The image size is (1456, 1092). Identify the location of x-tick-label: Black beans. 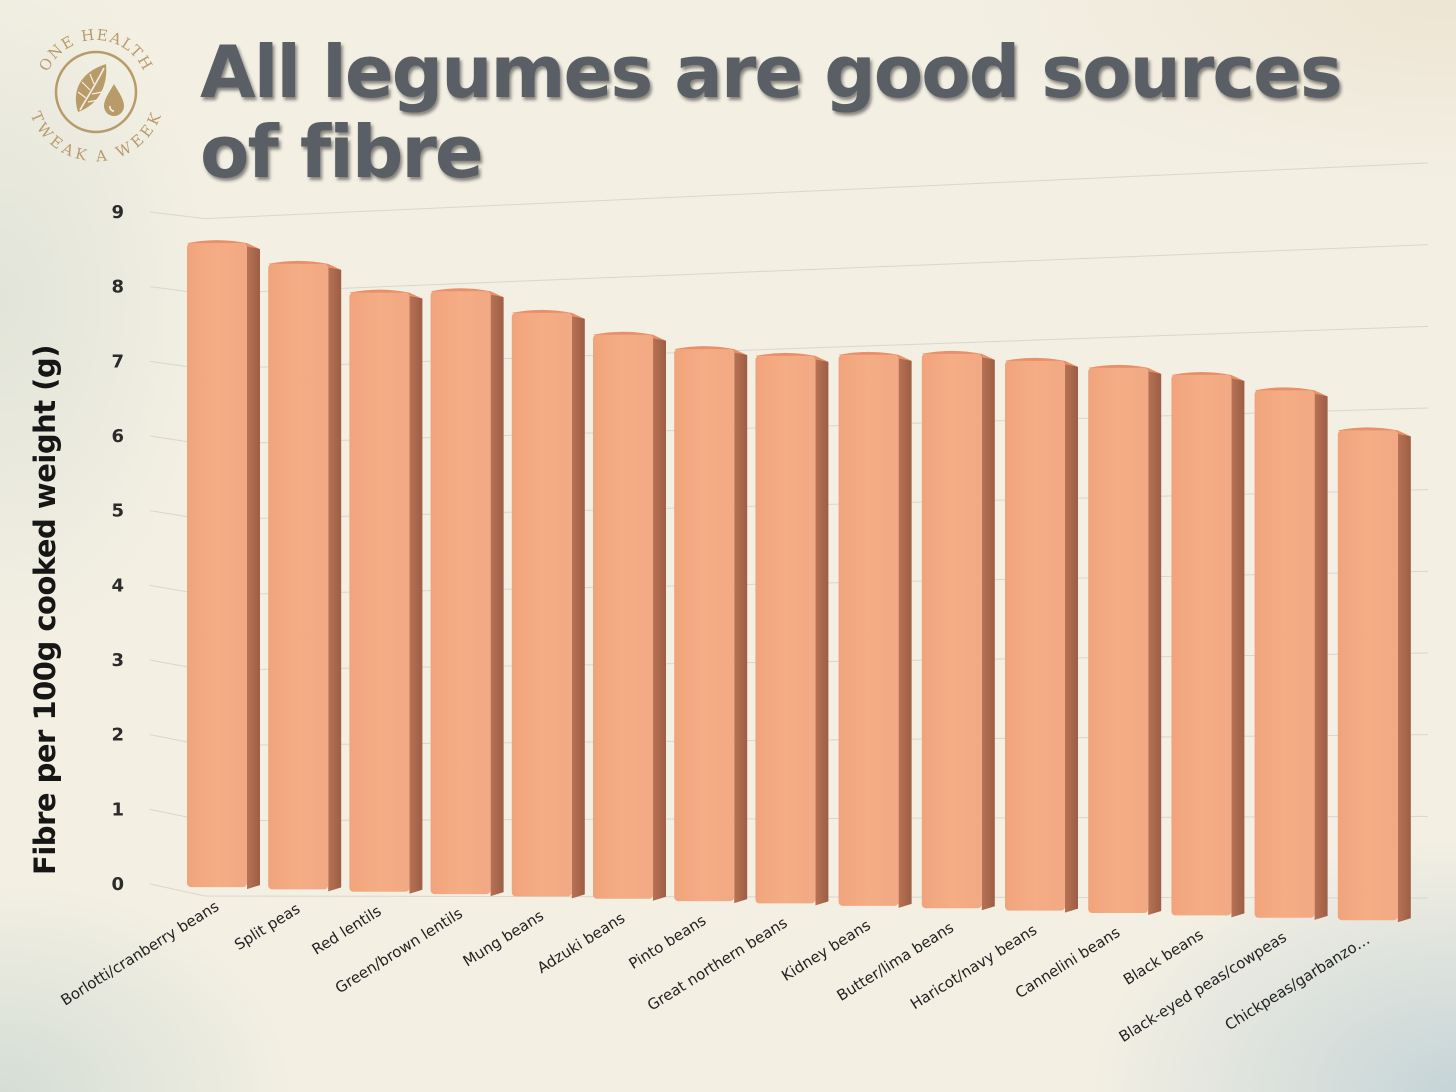
(1163, 956).